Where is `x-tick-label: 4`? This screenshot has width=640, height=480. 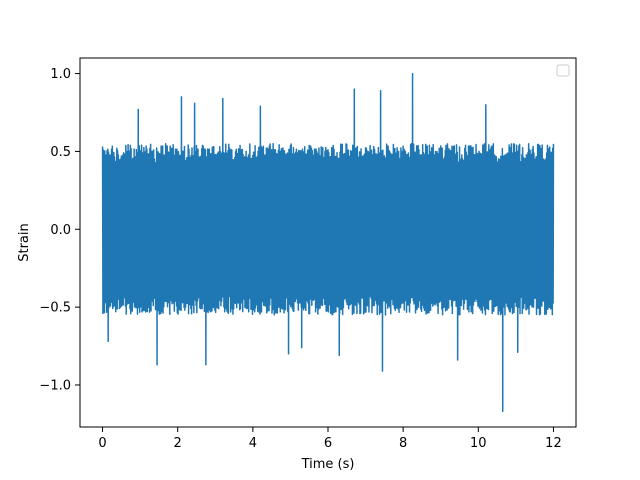 x-tick-label: 4 is located at coordinates (253, 443).